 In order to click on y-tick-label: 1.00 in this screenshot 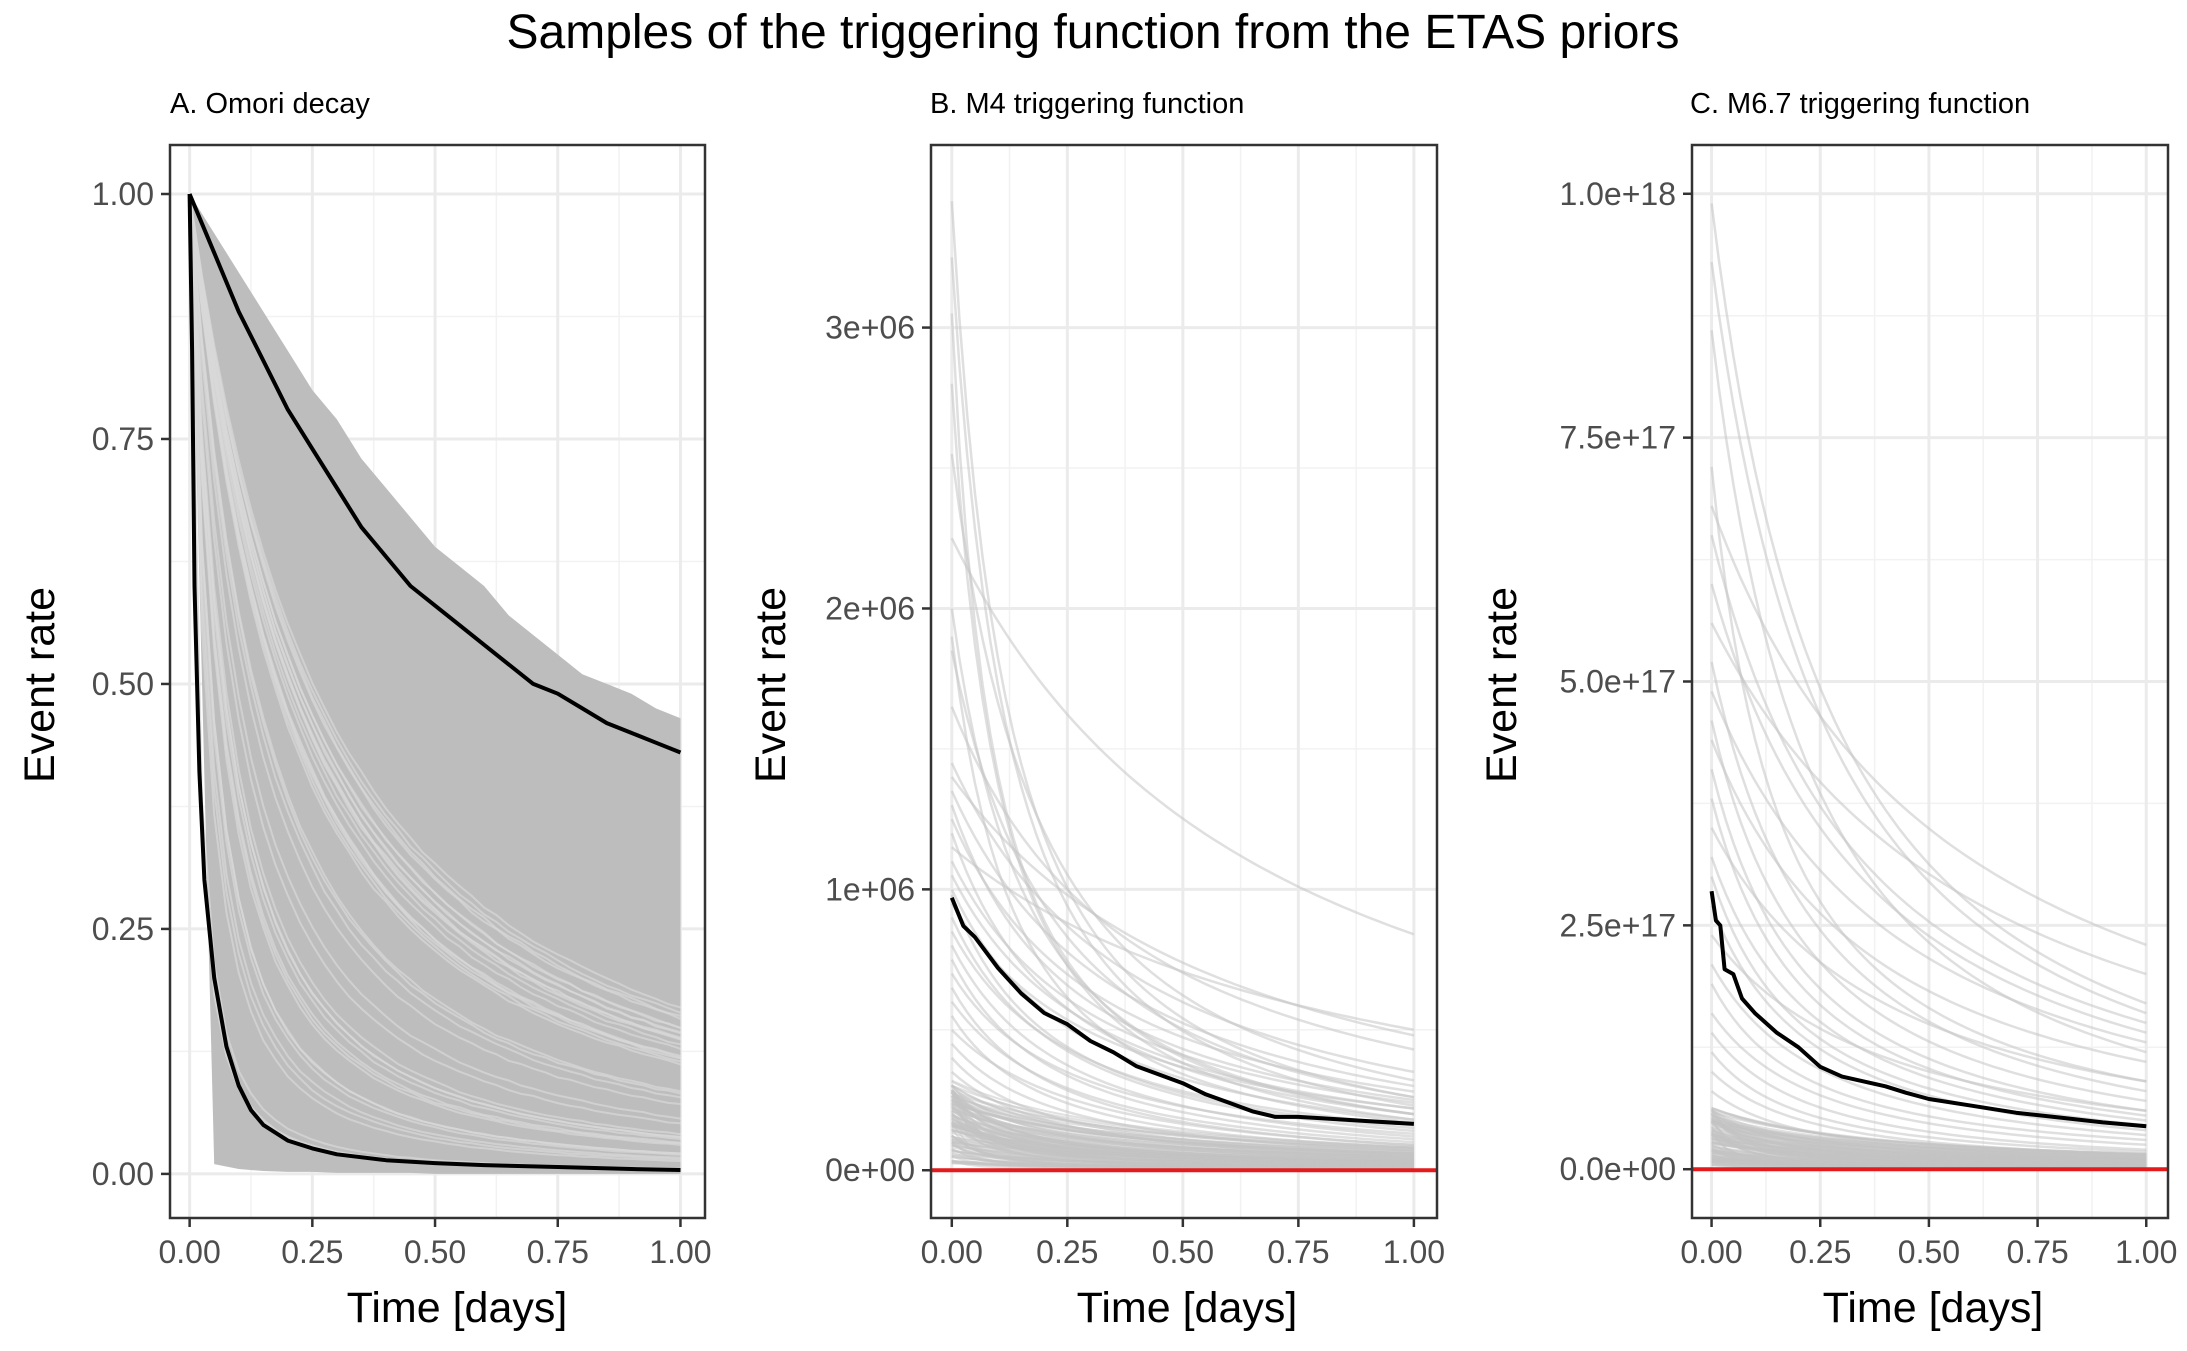, I will do `click(123, 194)`.